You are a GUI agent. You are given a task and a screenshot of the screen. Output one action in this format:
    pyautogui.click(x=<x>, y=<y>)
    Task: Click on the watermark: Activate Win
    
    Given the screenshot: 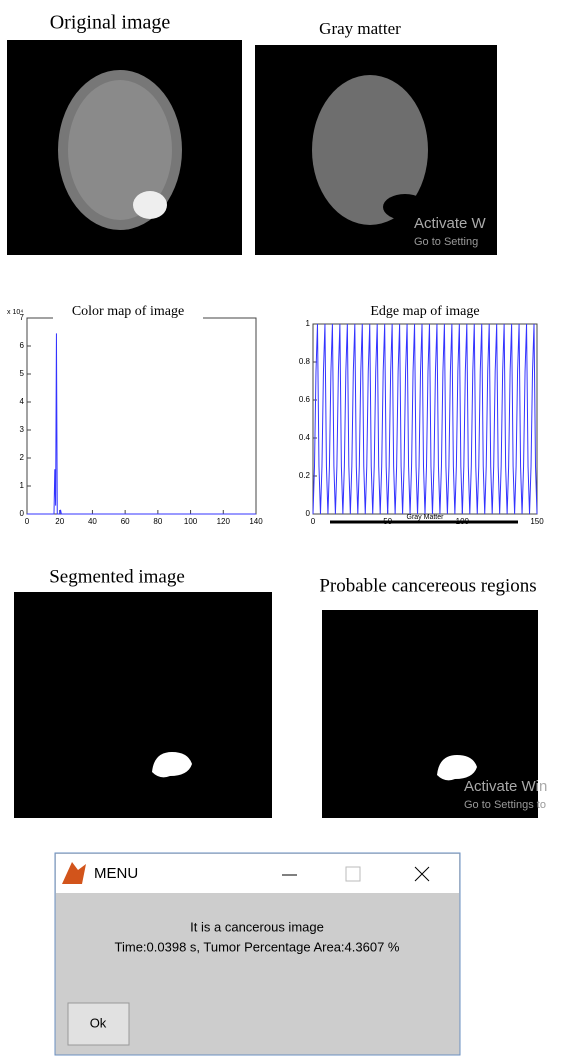 What is the action you would take?
    pyautogui.click(x=505, y=786)
    